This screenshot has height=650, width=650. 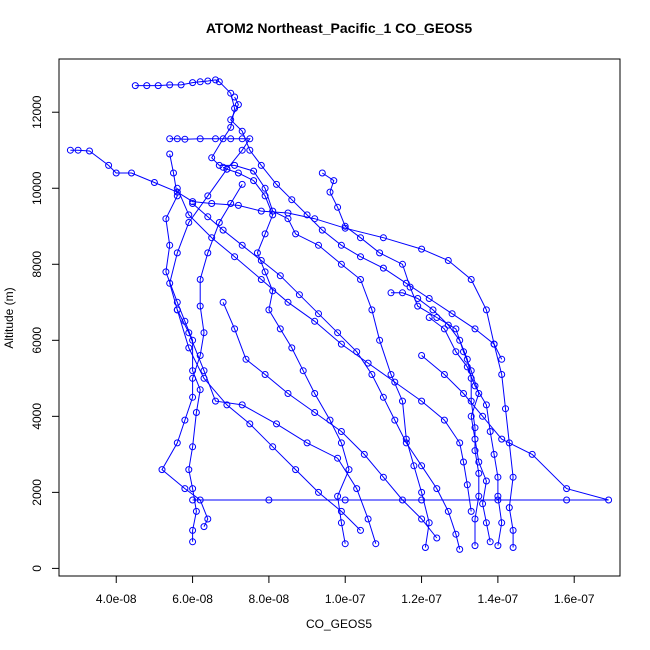 I want to click on x-tick-label: 1.4e-07, so click(x=498, y=599).